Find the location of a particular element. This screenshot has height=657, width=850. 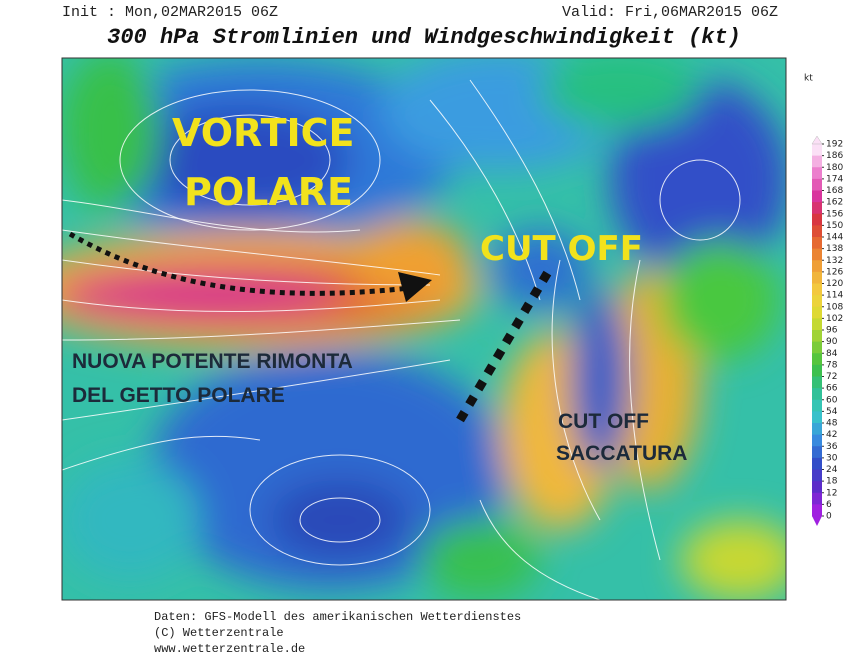

jet-arrowhead is located at coordinates (415, 287).